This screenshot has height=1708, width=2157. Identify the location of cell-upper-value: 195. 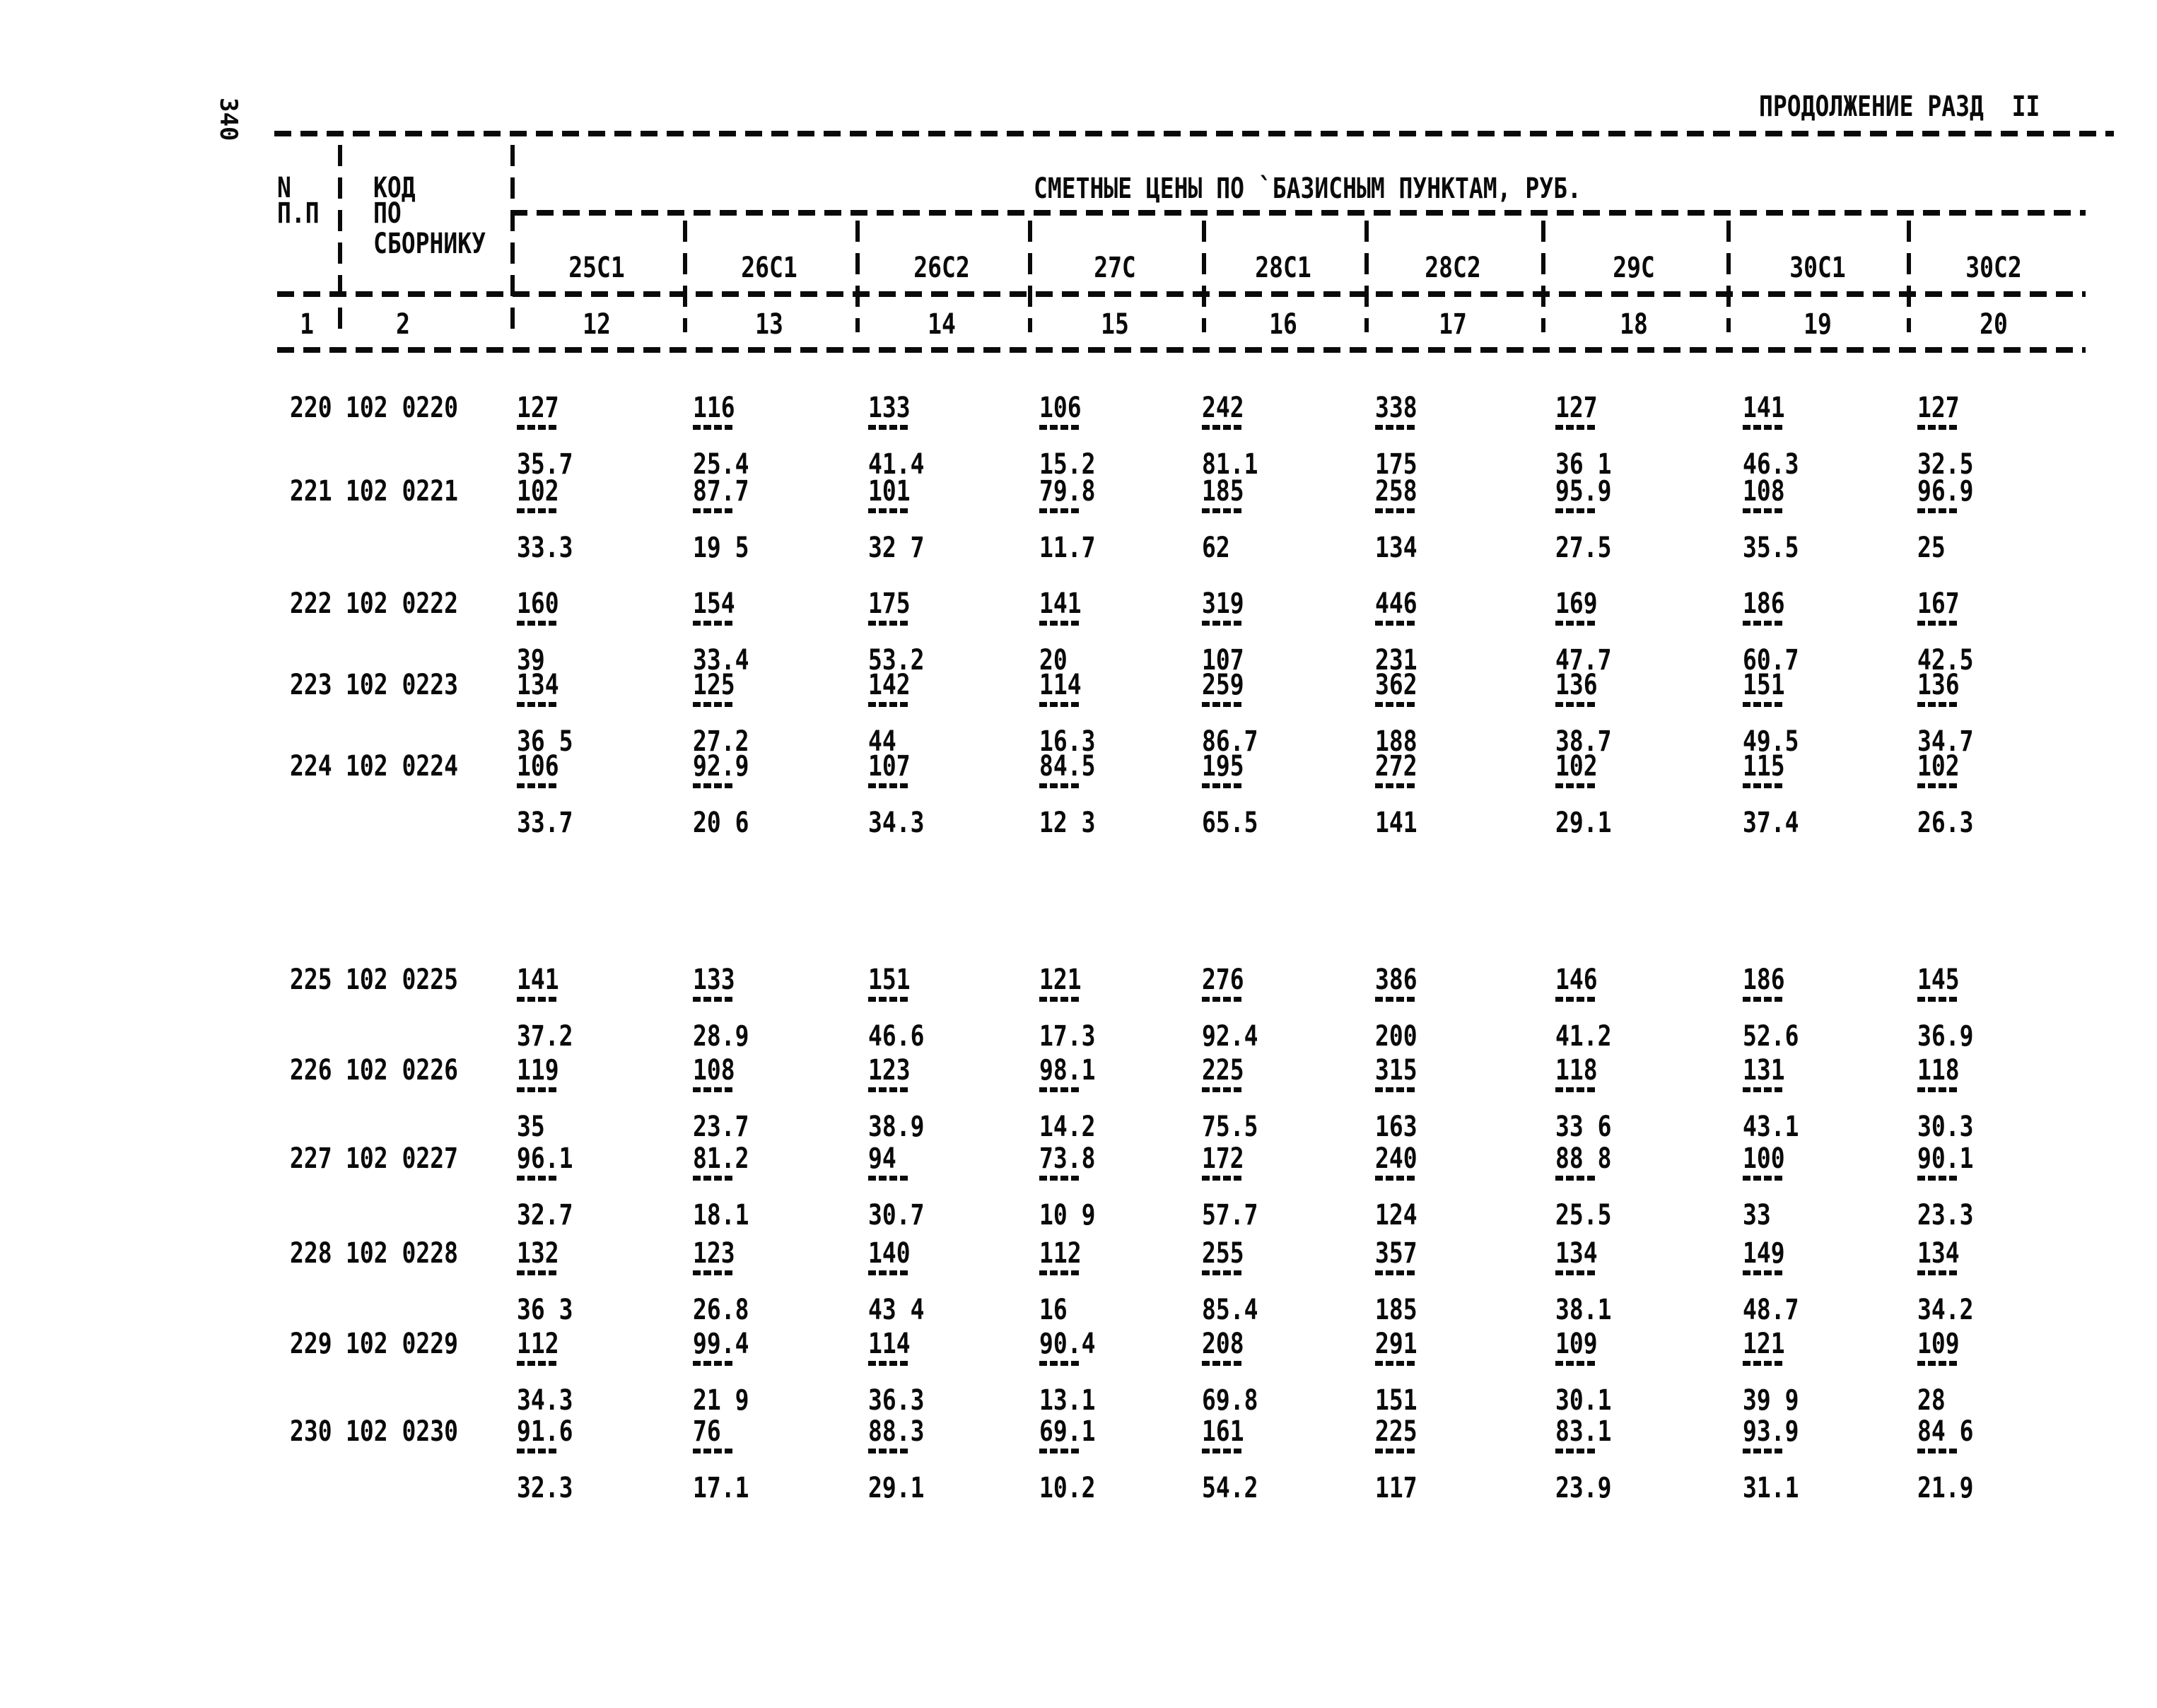
(1223, 766).